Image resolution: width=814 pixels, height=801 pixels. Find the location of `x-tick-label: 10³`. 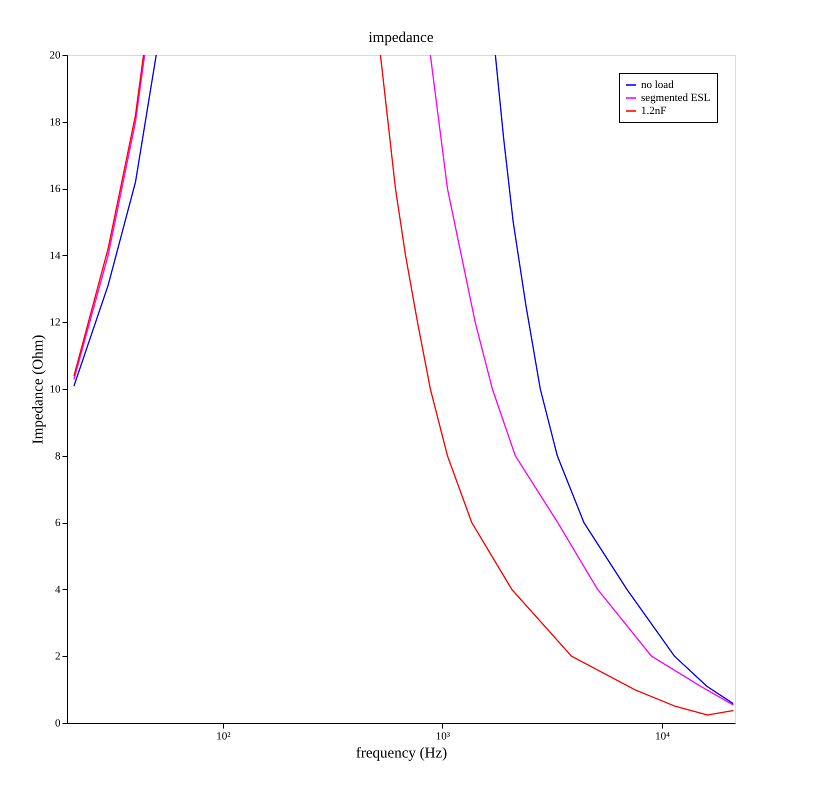

x-tick-label: 10³ is located at coordinates (443, 736).